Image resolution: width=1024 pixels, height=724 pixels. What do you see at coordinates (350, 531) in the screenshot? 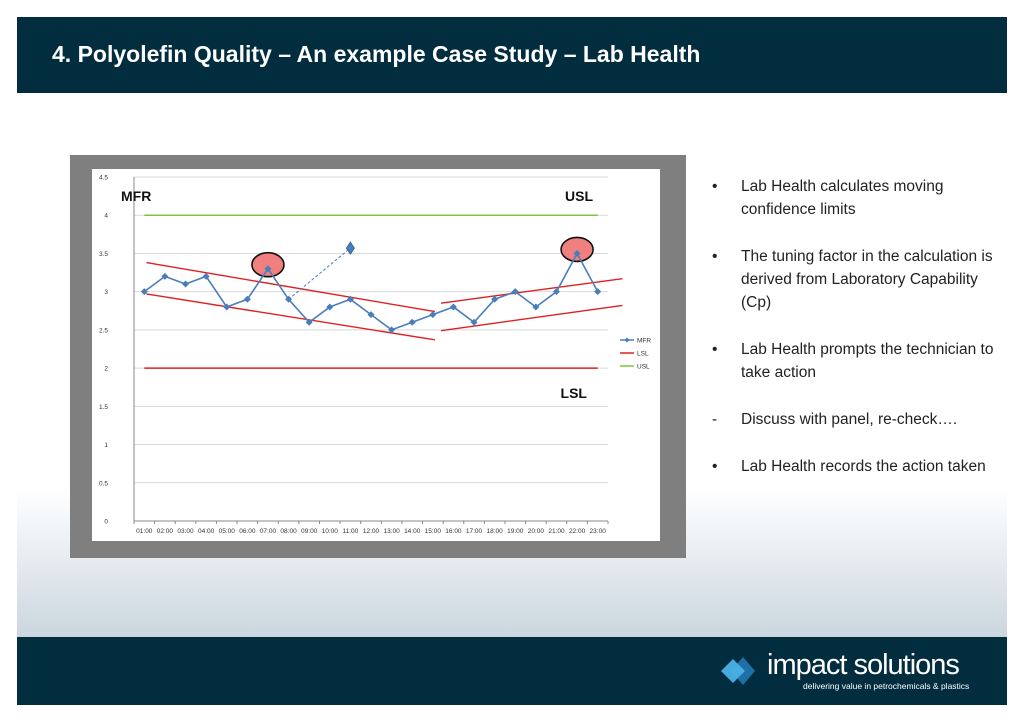
I see `x-tick-label: 11:00` at bounding box center [350, 531].